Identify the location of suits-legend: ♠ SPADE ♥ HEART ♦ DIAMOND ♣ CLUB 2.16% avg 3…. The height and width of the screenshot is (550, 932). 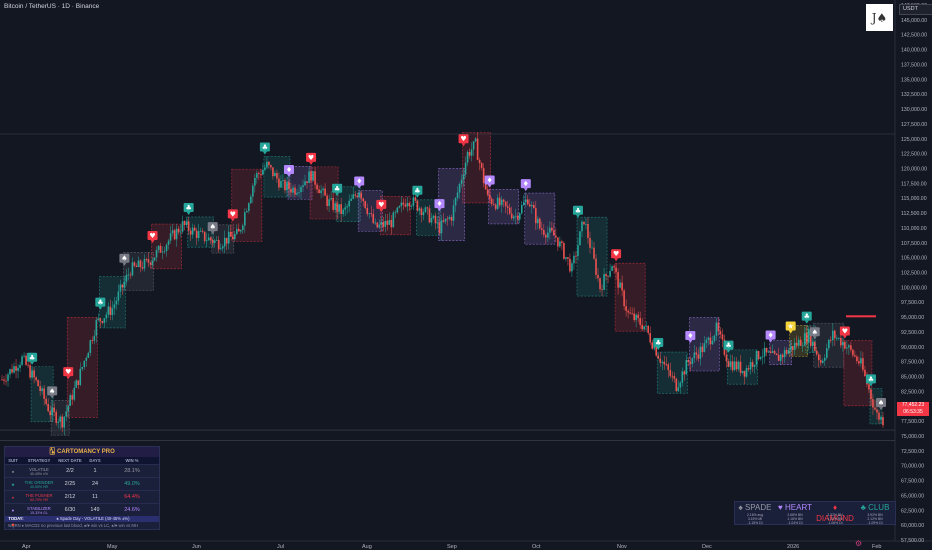
(815, 513).